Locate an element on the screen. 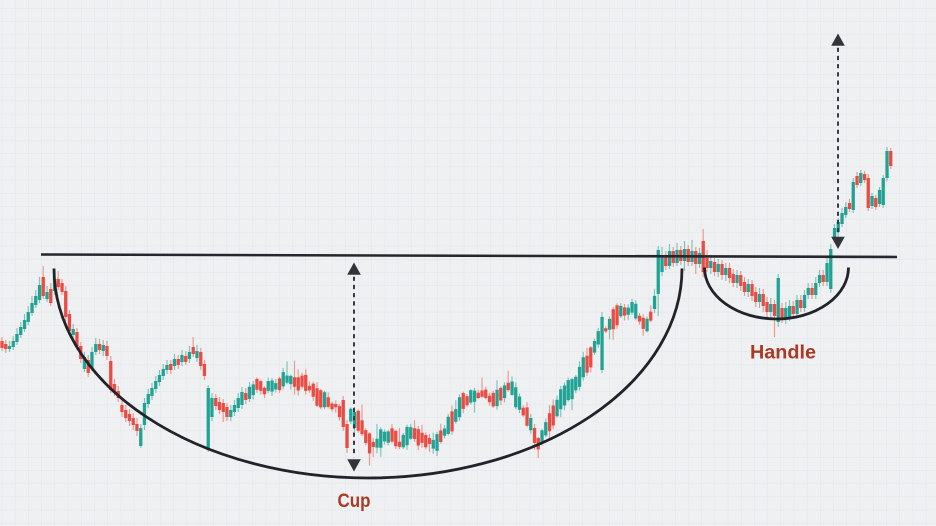 This screenshot has height=526, width=936. svg-text: Cup is located at coordinates (354, 501).